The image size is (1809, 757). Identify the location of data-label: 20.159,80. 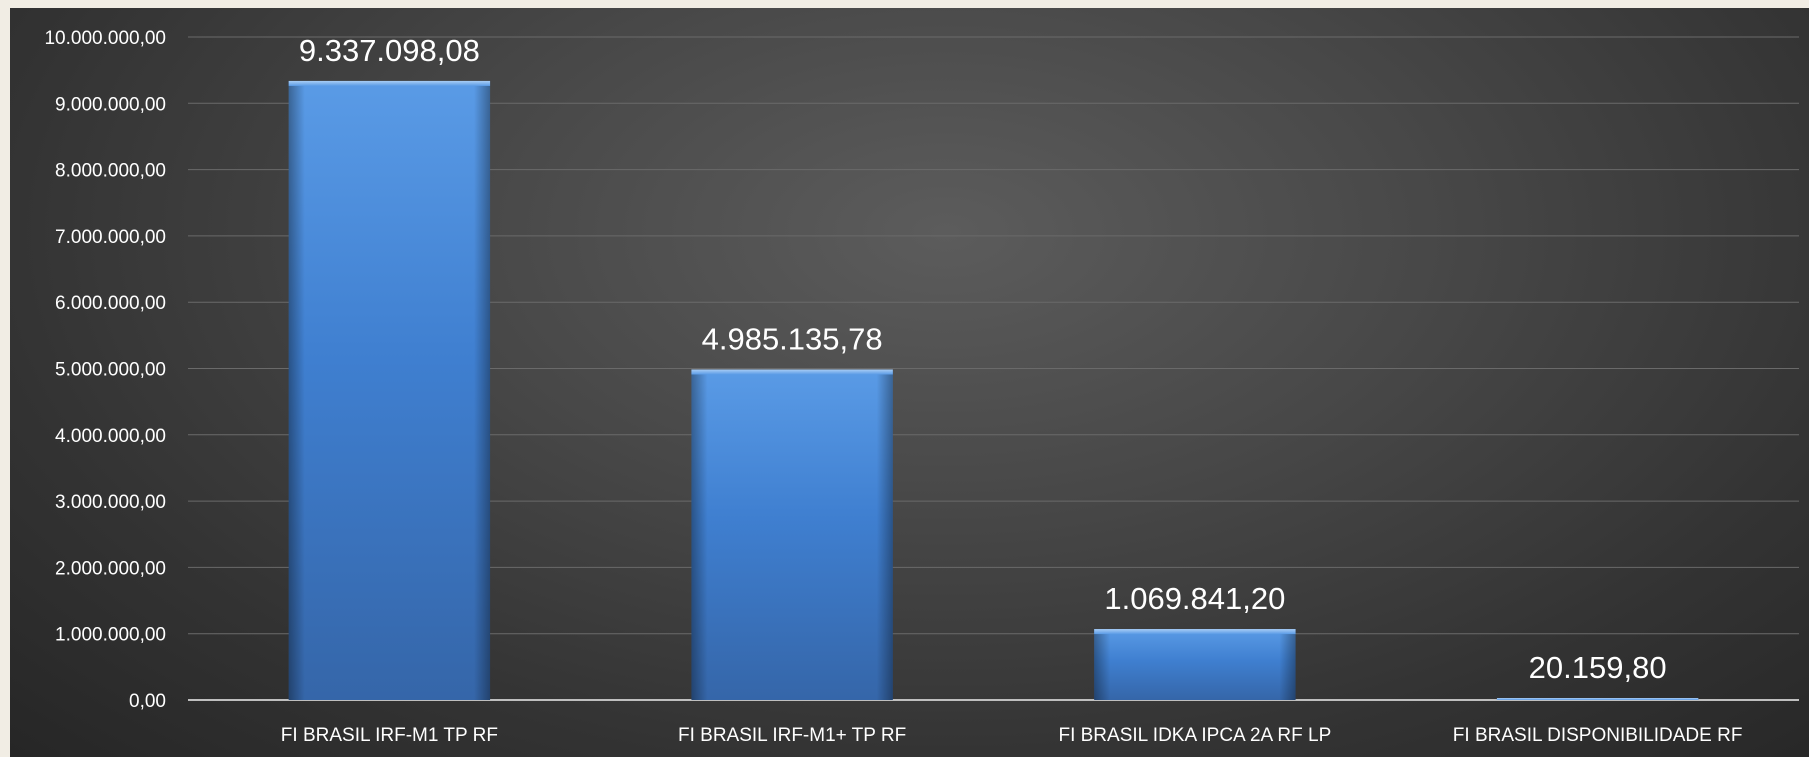
(1598, 667).